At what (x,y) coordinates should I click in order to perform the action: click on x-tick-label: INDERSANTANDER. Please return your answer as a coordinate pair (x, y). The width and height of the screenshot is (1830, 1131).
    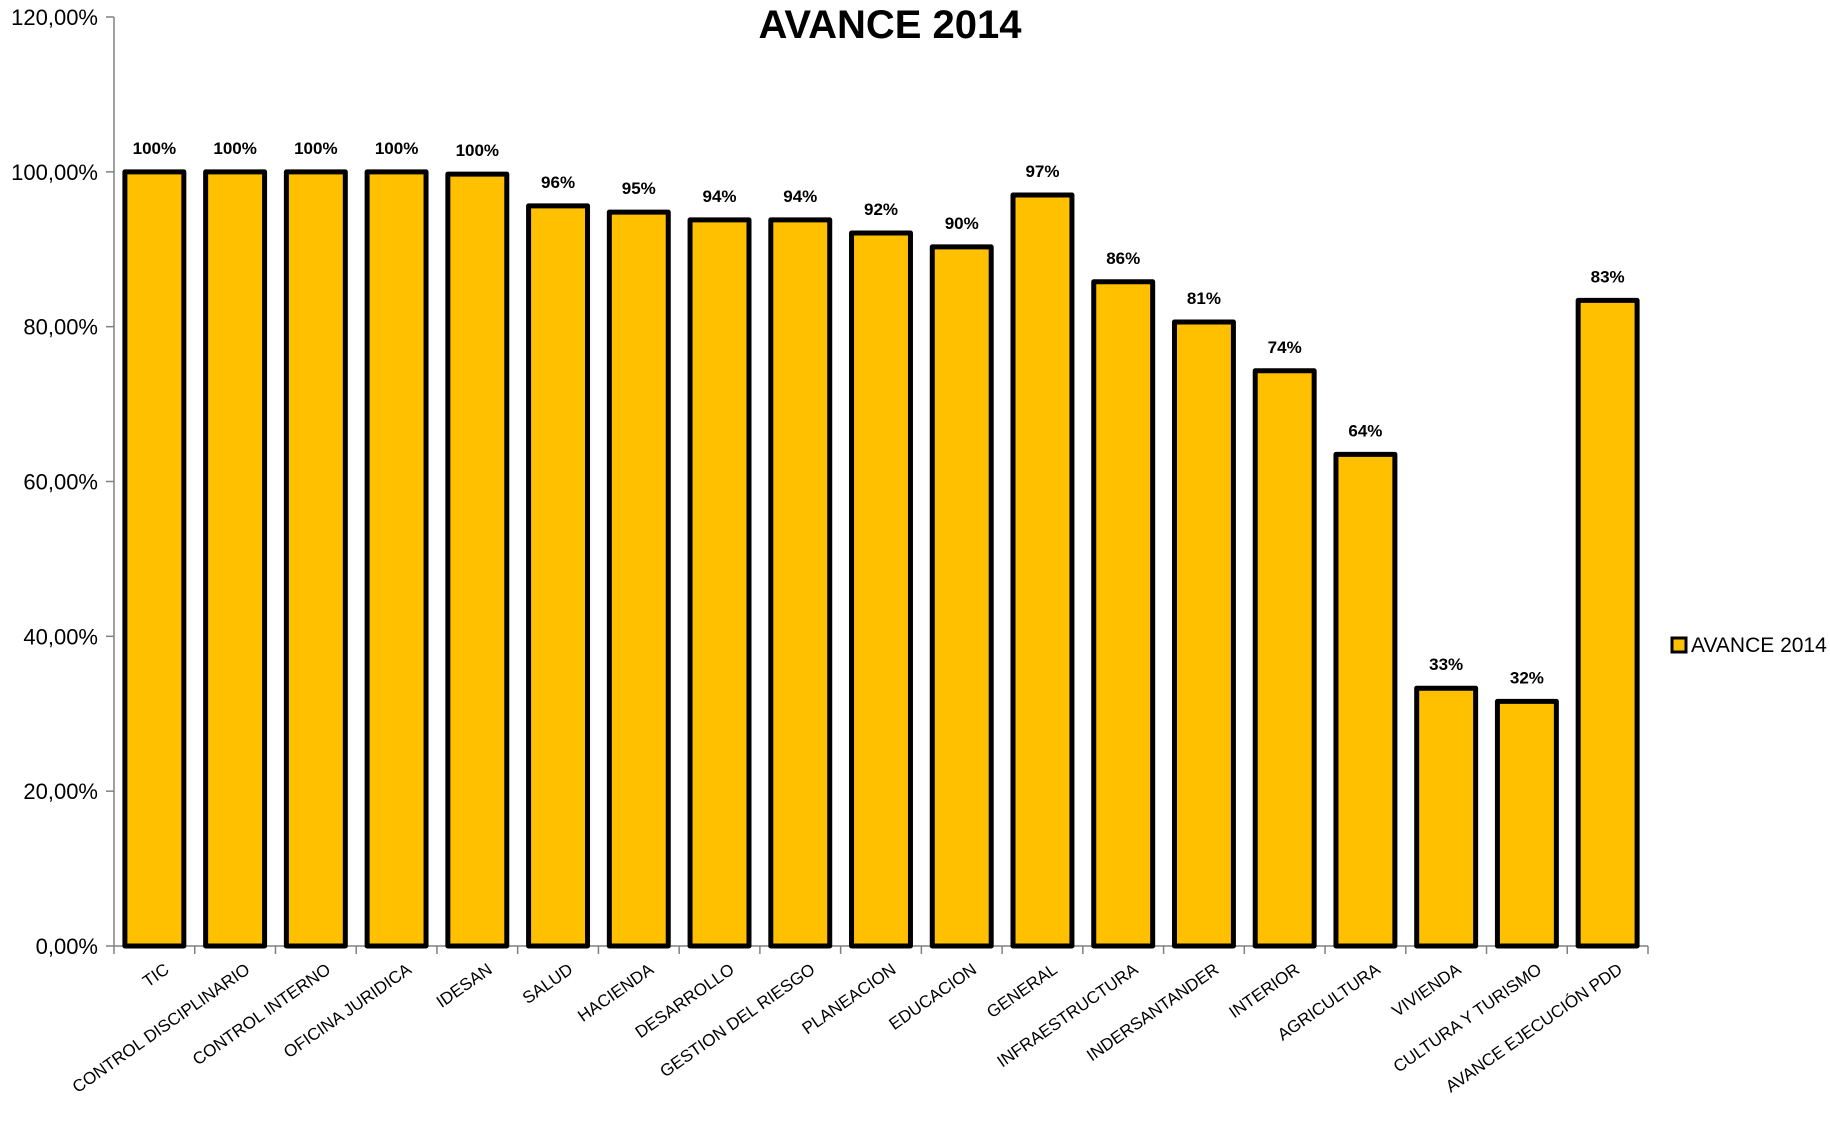
    Looking at the image, I should click on (1152, 1012).